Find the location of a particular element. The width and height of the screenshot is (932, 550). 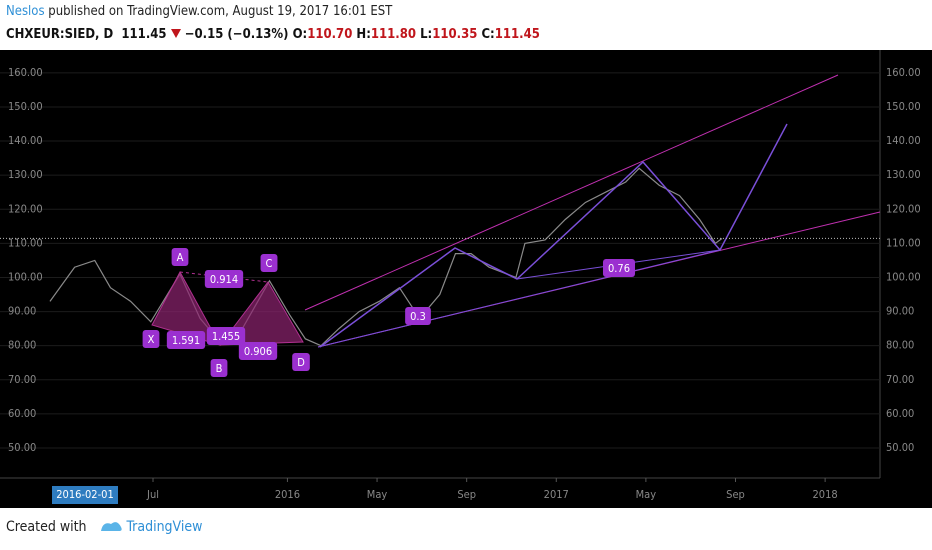

brand: TradingView is located at coordinates (164, 527).